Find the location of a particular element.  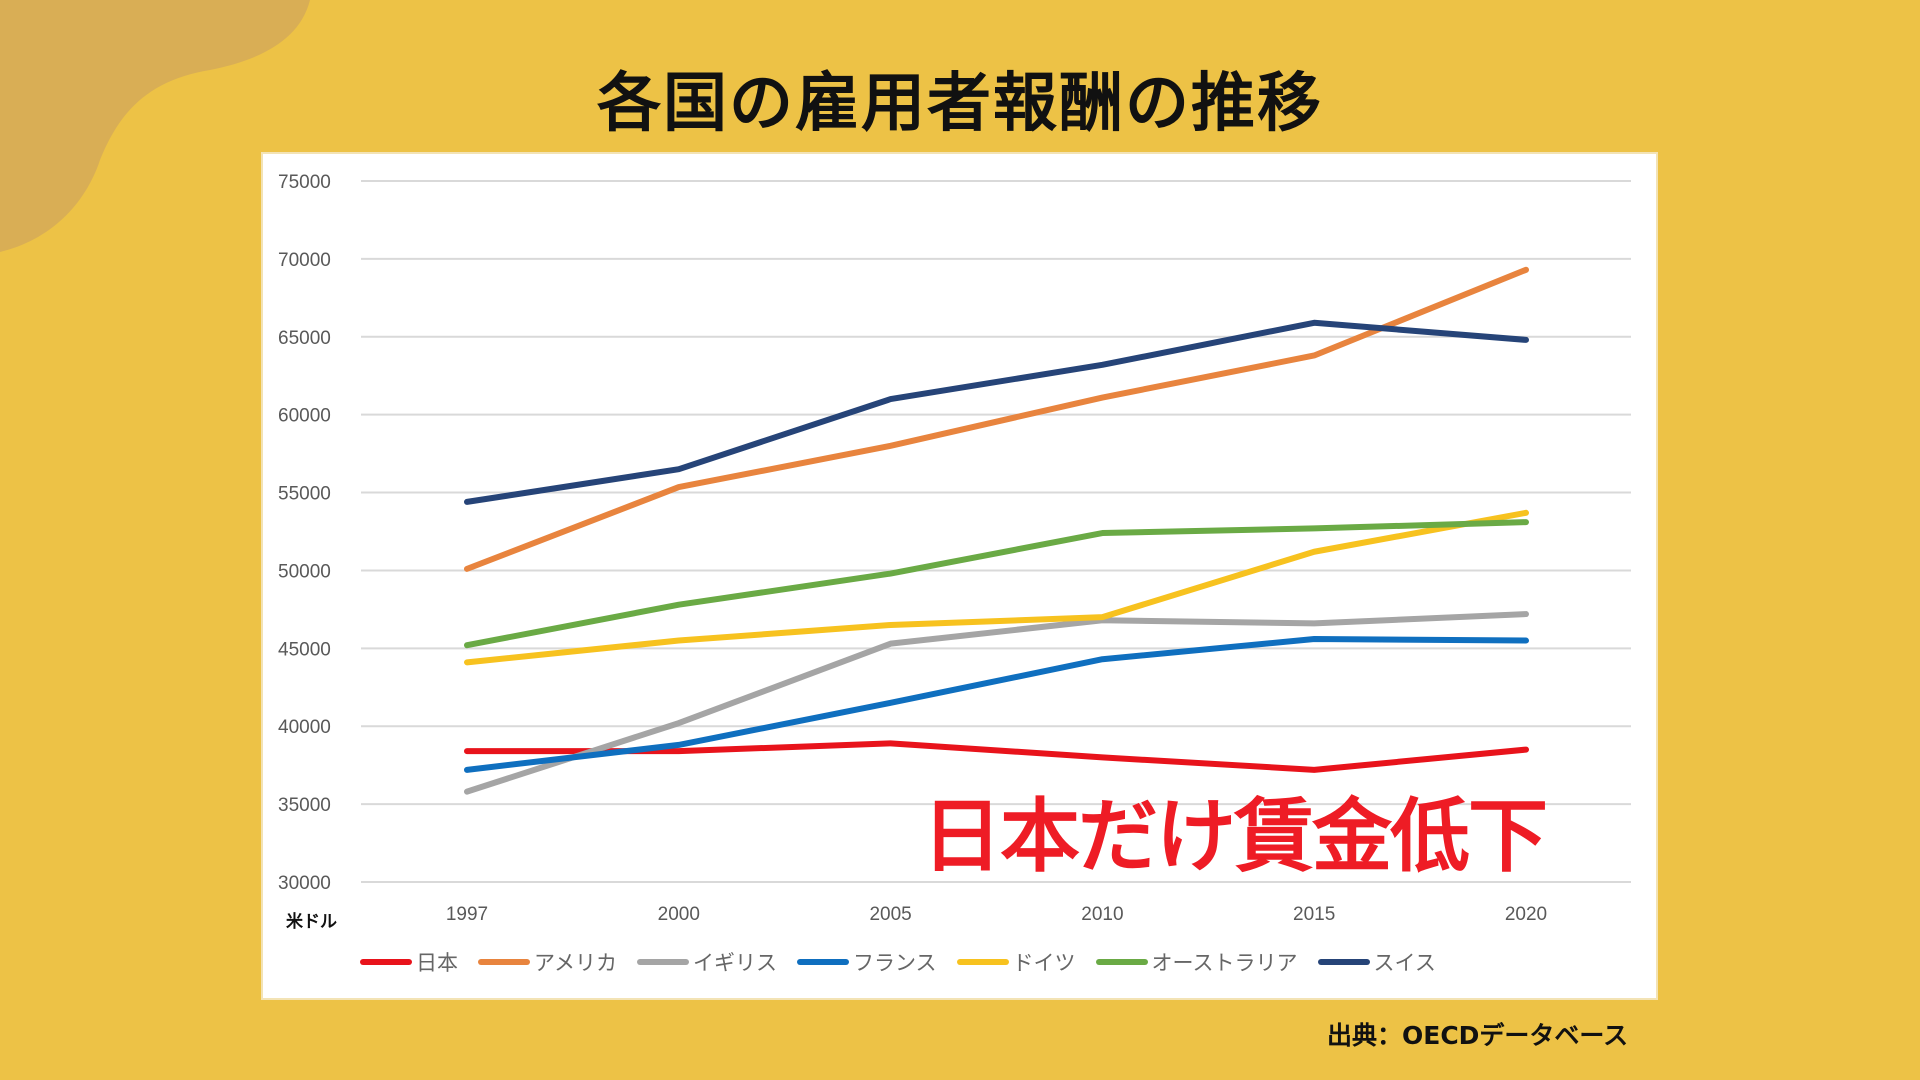

y-tick-label: 40000 is located at coordinates (304, 727).